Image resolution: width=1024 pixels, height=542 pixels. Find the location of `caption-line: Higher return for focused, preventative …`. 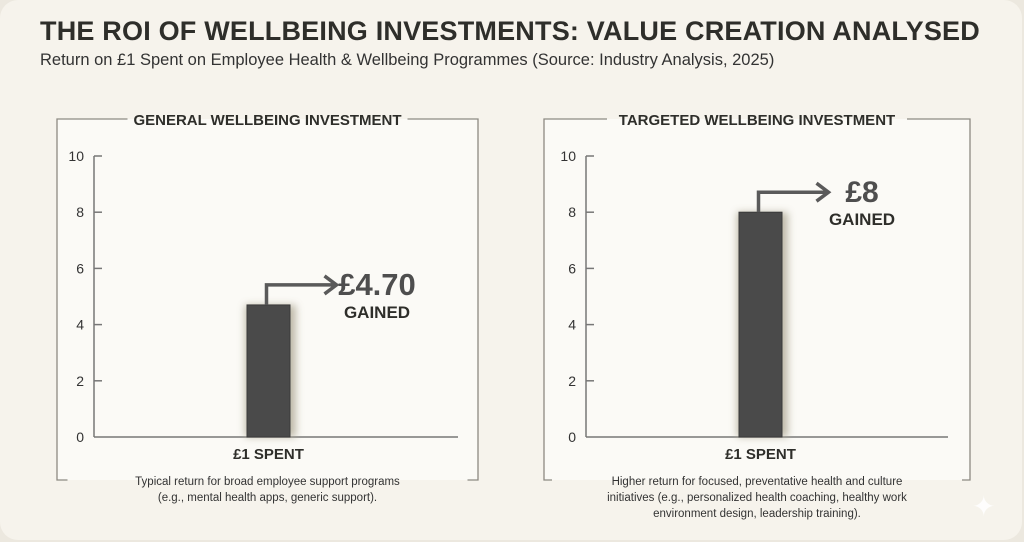

caption-line: Higher return for focused, preventative … is located at coordinates (757, 482).